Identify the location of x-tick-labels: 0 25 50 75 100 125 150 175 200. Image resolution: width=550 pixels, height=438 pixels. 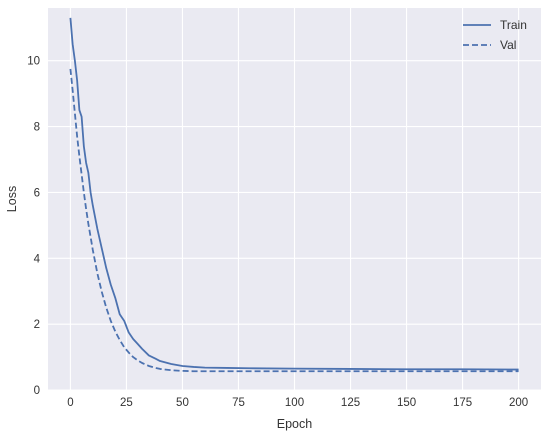
(297, 403).